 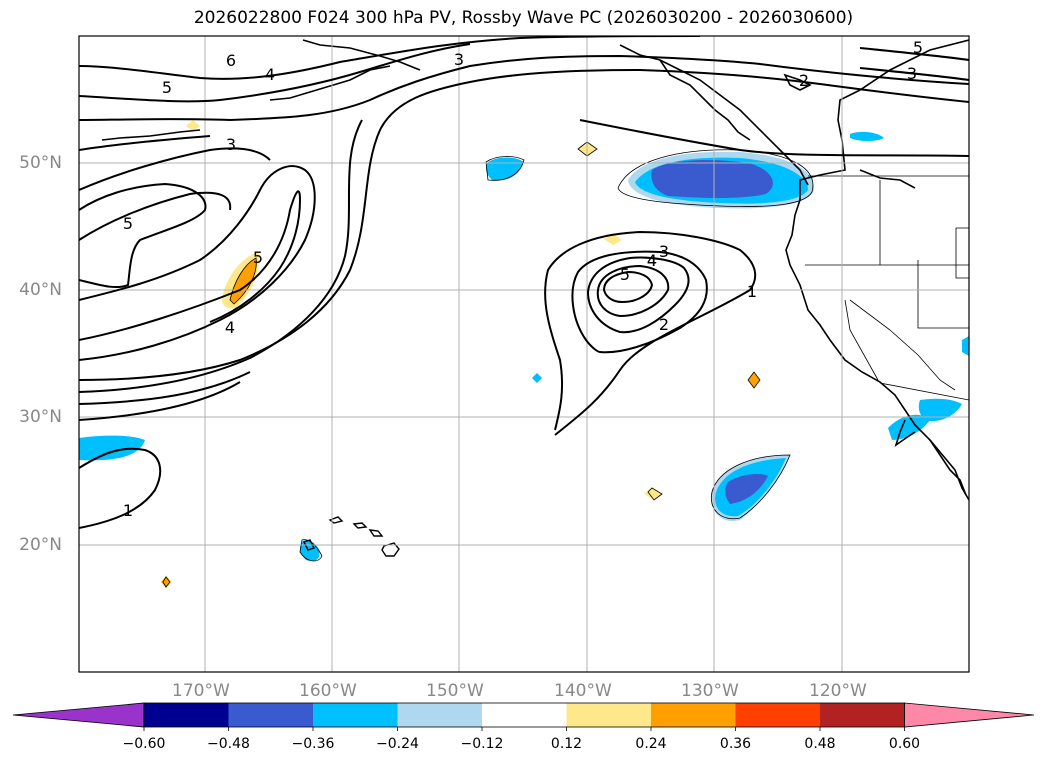 I want to click on colorbar-tick-label: 0.24, so click(x=651, y=744).